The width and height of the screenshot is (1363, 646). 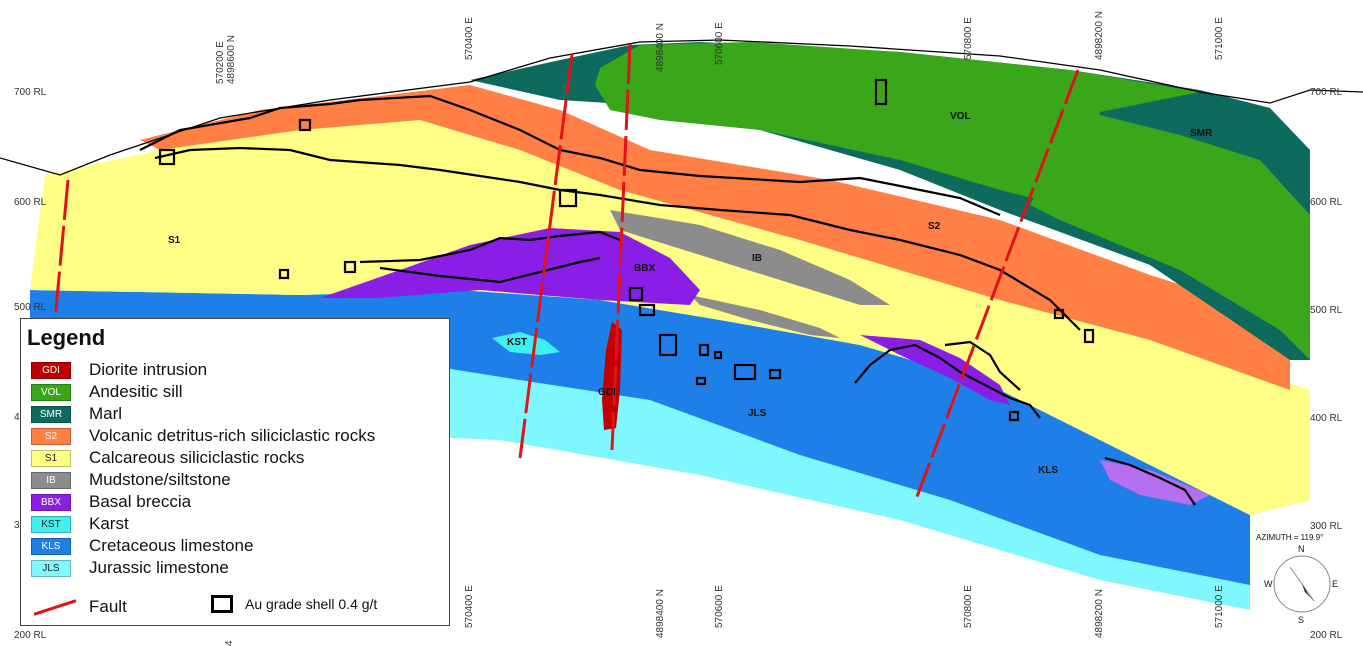 What do you see at coordinates (51, 436) in the screenshot?
I see `swatch-s2: S2` at bounding box center [51, 436].